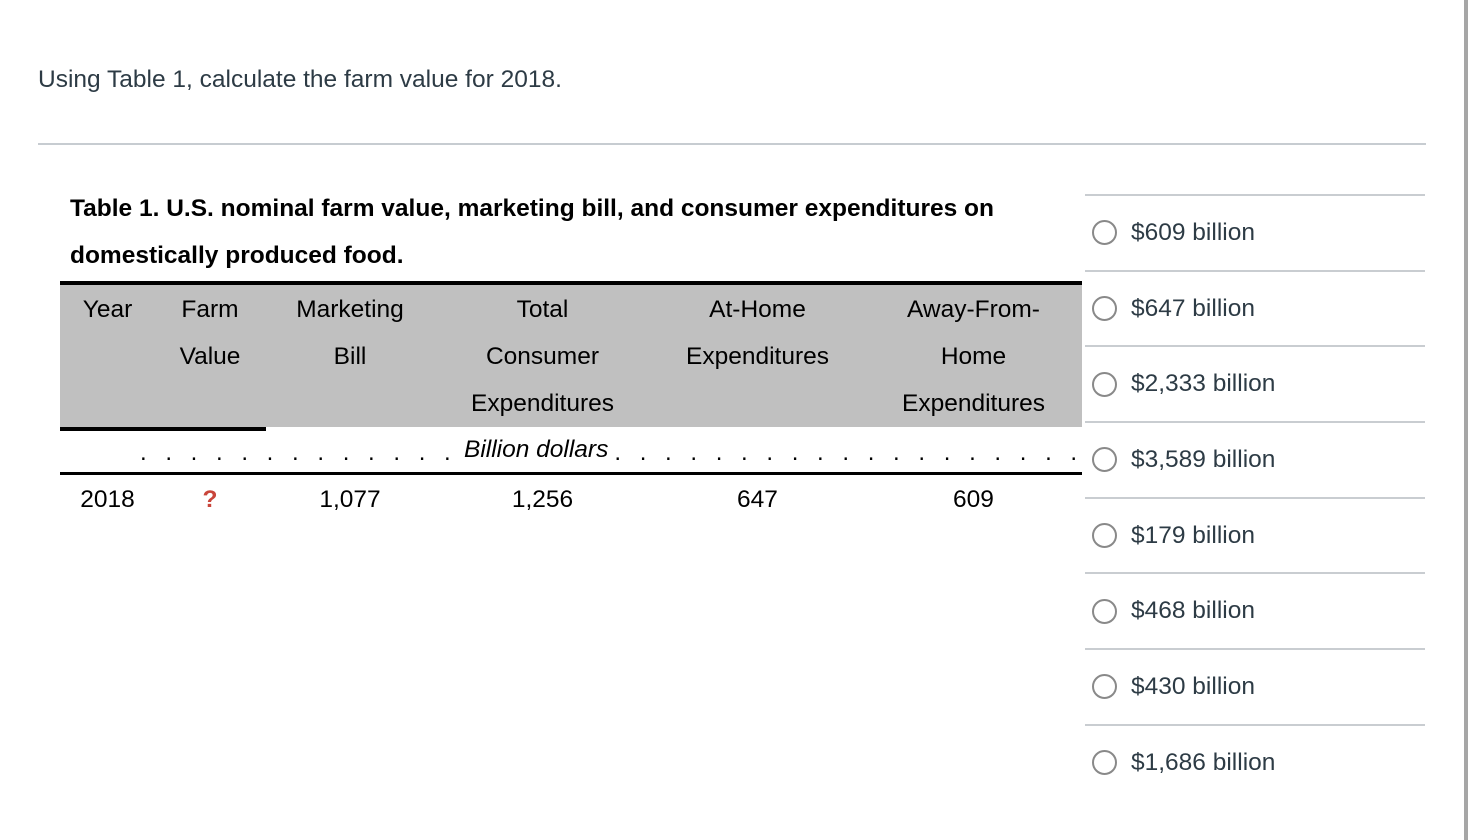  What do you see at coordinates (542, 499) in the screenshot?
I see `cell-total-consumer-expenditures: 1,256` at bounding box center [542, 499].